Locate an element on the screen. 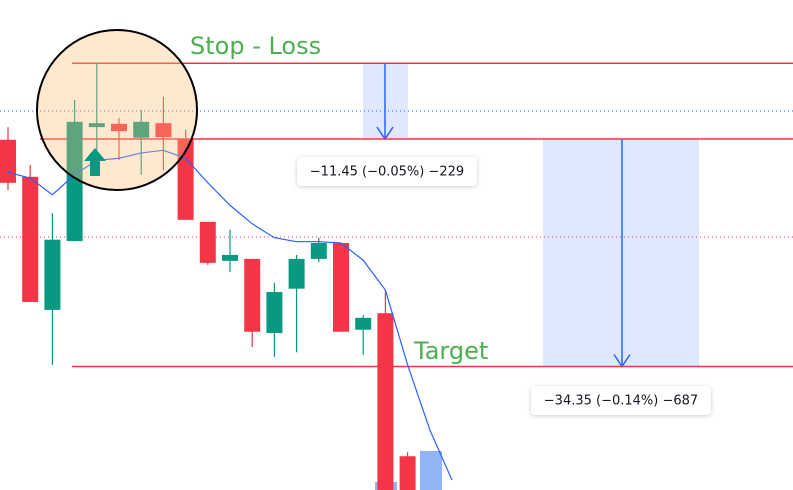  highlight-bar is located at coordinates (431, 470).